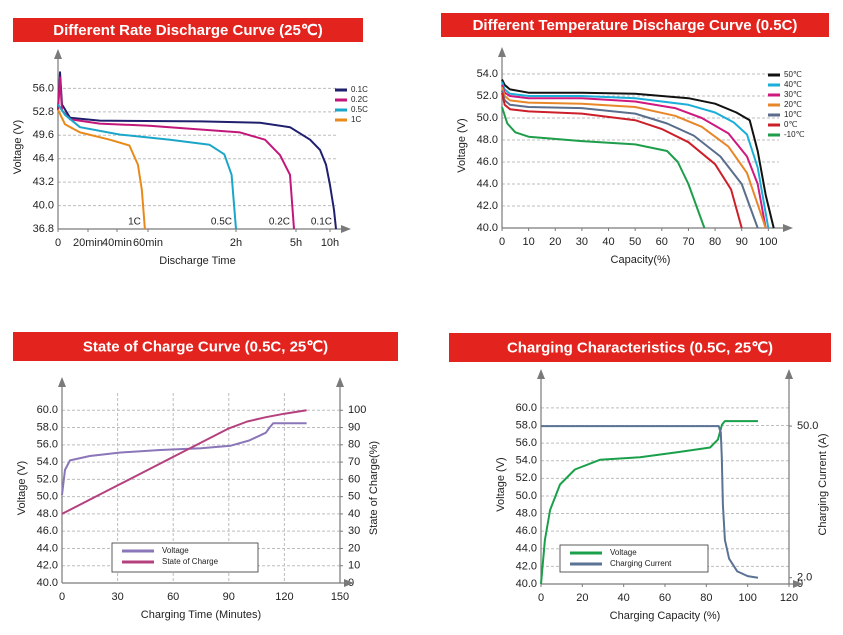  Describe the element at coordinates (296, 243) in the screenshot. I see `x-tick-label: 5h` at that location.